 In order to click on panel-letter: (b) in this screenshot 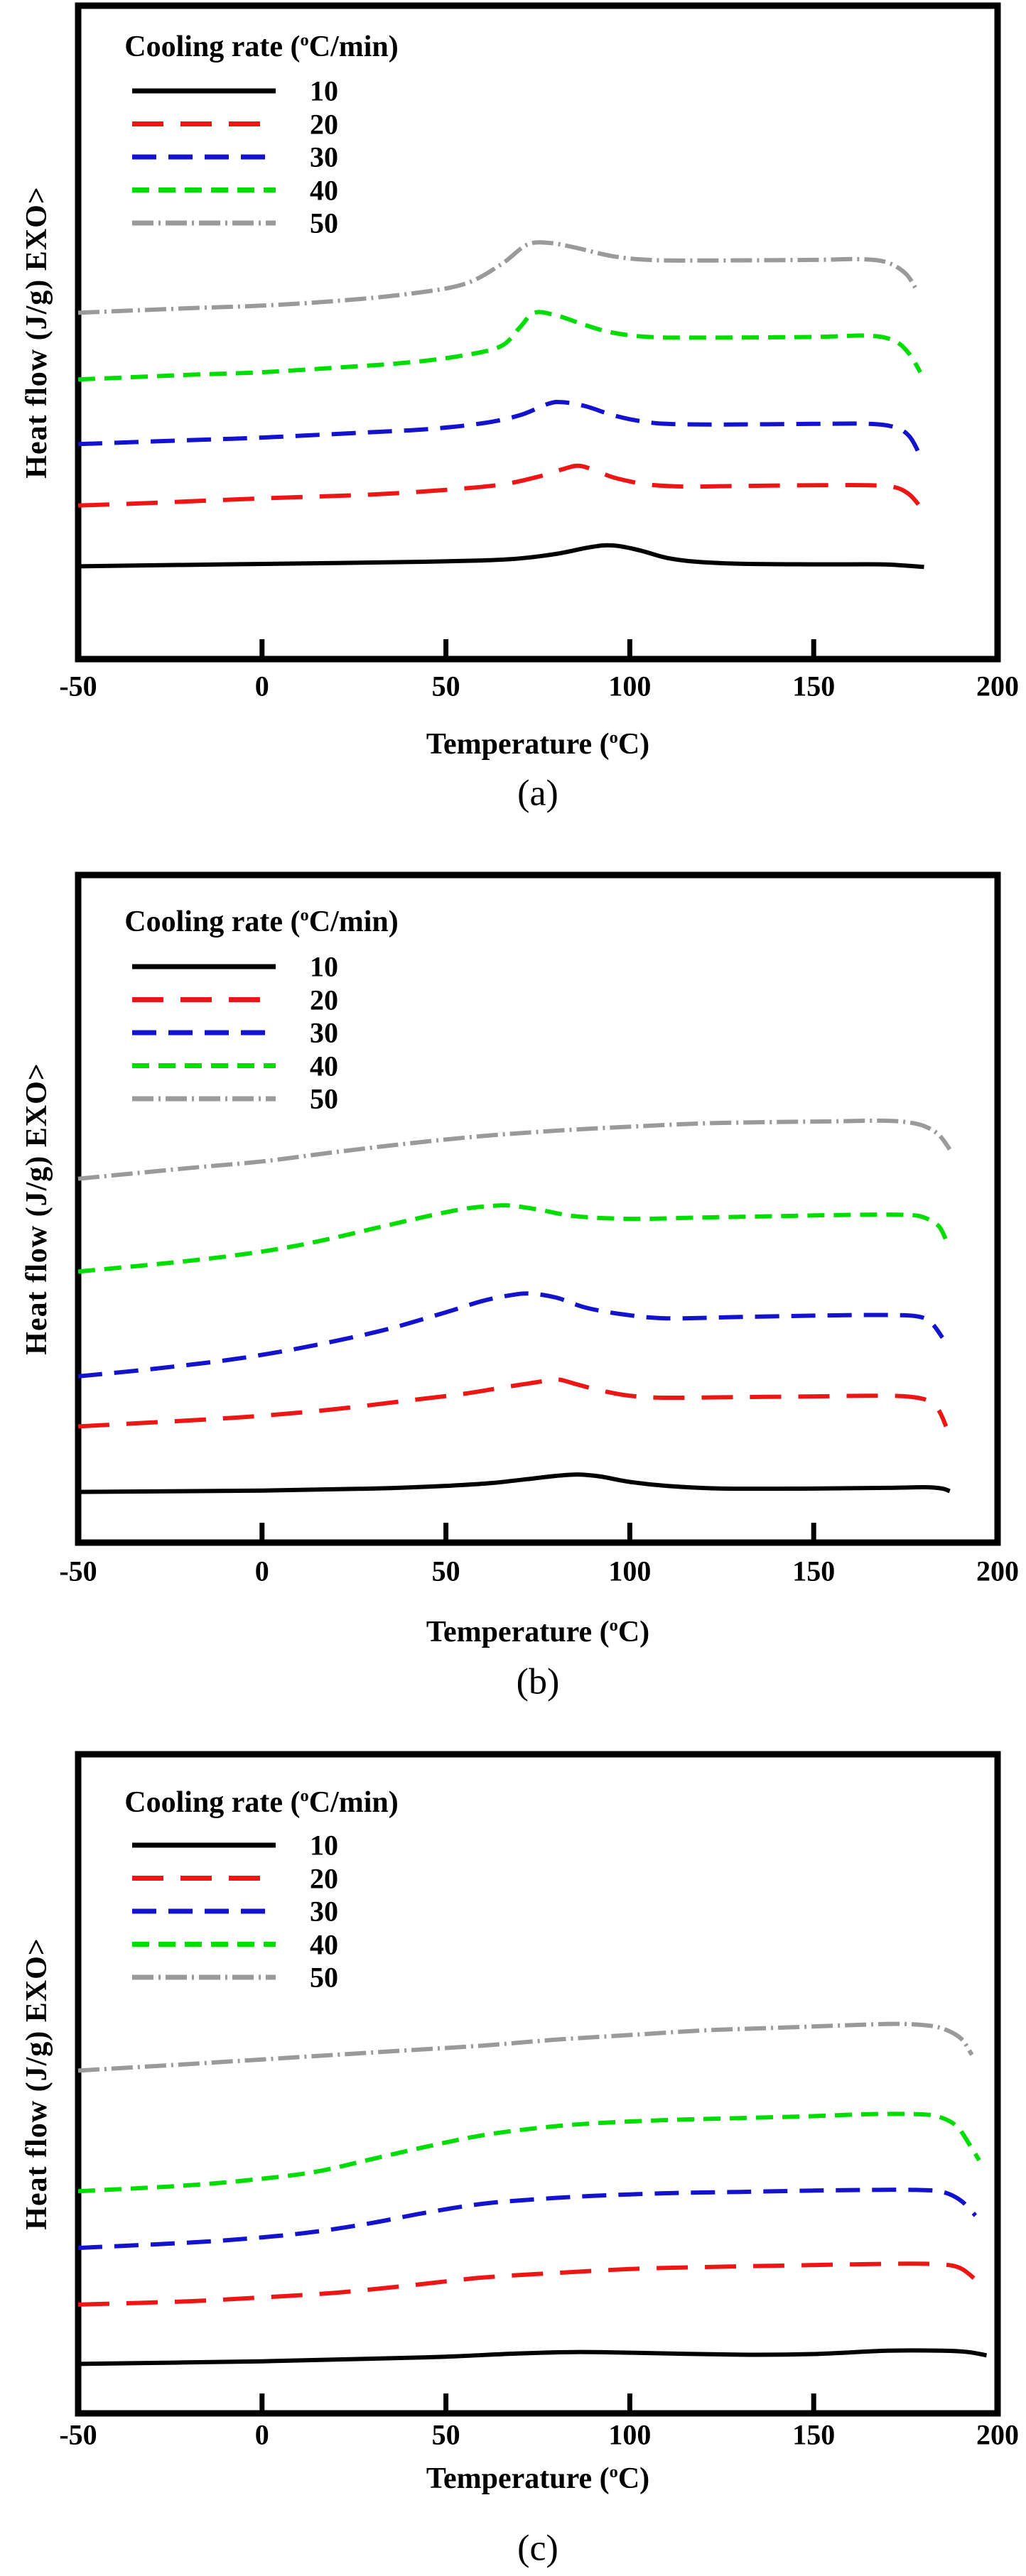, I will do `click(538, 1681)`.